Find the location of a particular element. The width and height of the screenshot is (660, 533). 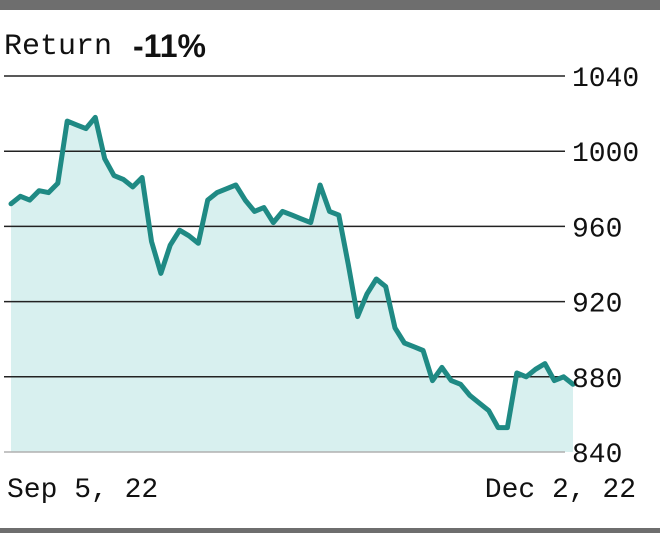

y-tick-label-840: 840 is located at coordinates (597, 455).